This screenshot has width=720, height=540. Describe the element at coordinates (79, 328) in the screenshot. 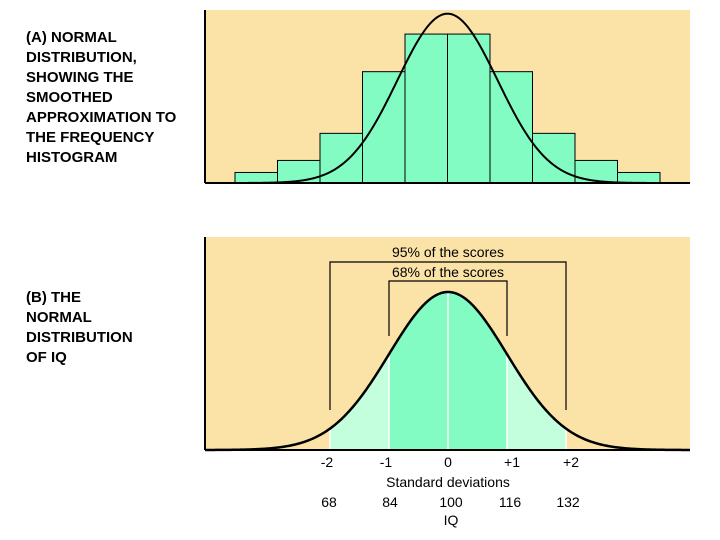

I see `panel-b-caption: (B) THE NORMAL DISTRIBUTION OF IQ` at that location.